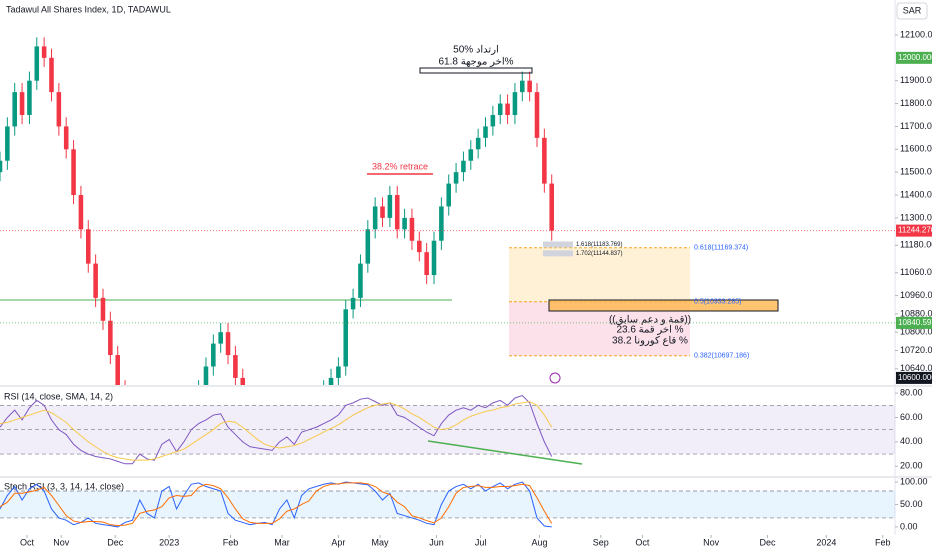  Describe the element at coordinates (916, 313) in the screenshot. I see `y-tick-label: 10880.000` at that location.